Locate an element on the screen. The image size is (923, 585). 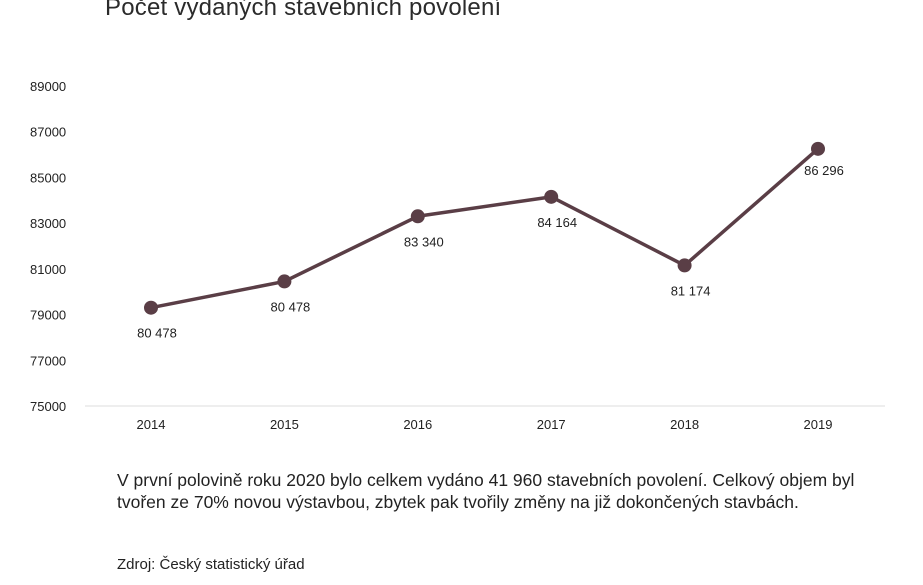
data-label: 83 340 is located at coordinates (424, 241).